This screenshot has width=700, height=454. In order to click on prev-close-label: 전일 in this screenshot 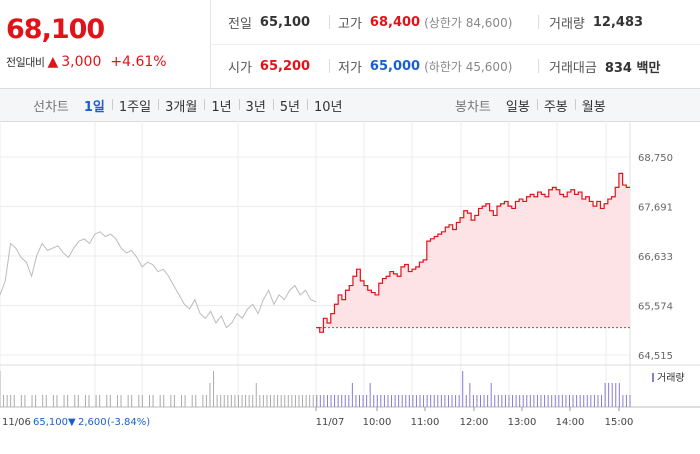, I will do `click(240, 24)`.